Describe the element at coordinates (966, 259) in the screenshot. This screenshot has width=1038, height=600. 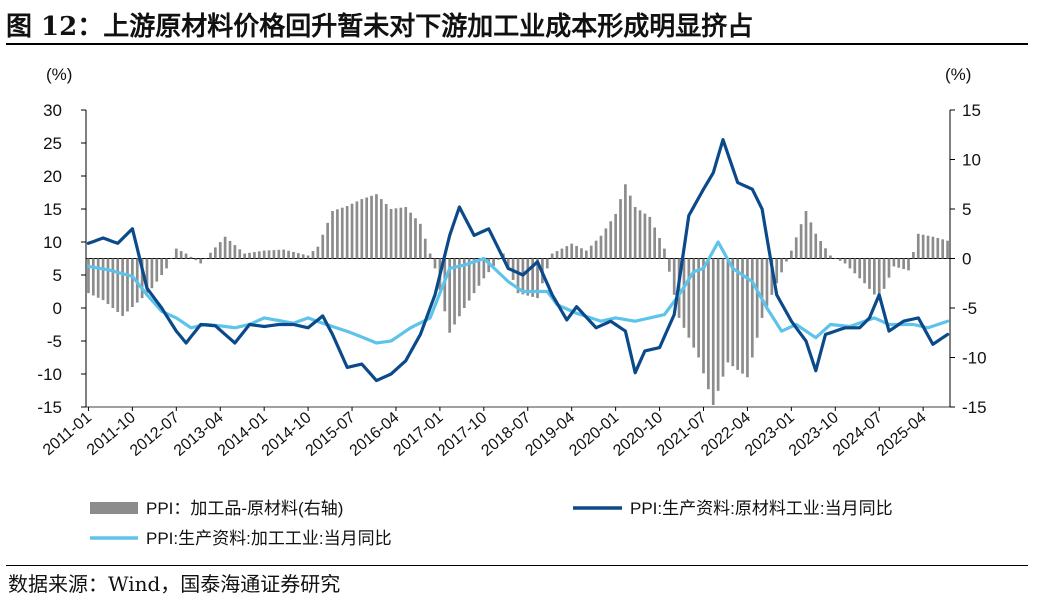
I see `right-tick-label: 0` at that location.